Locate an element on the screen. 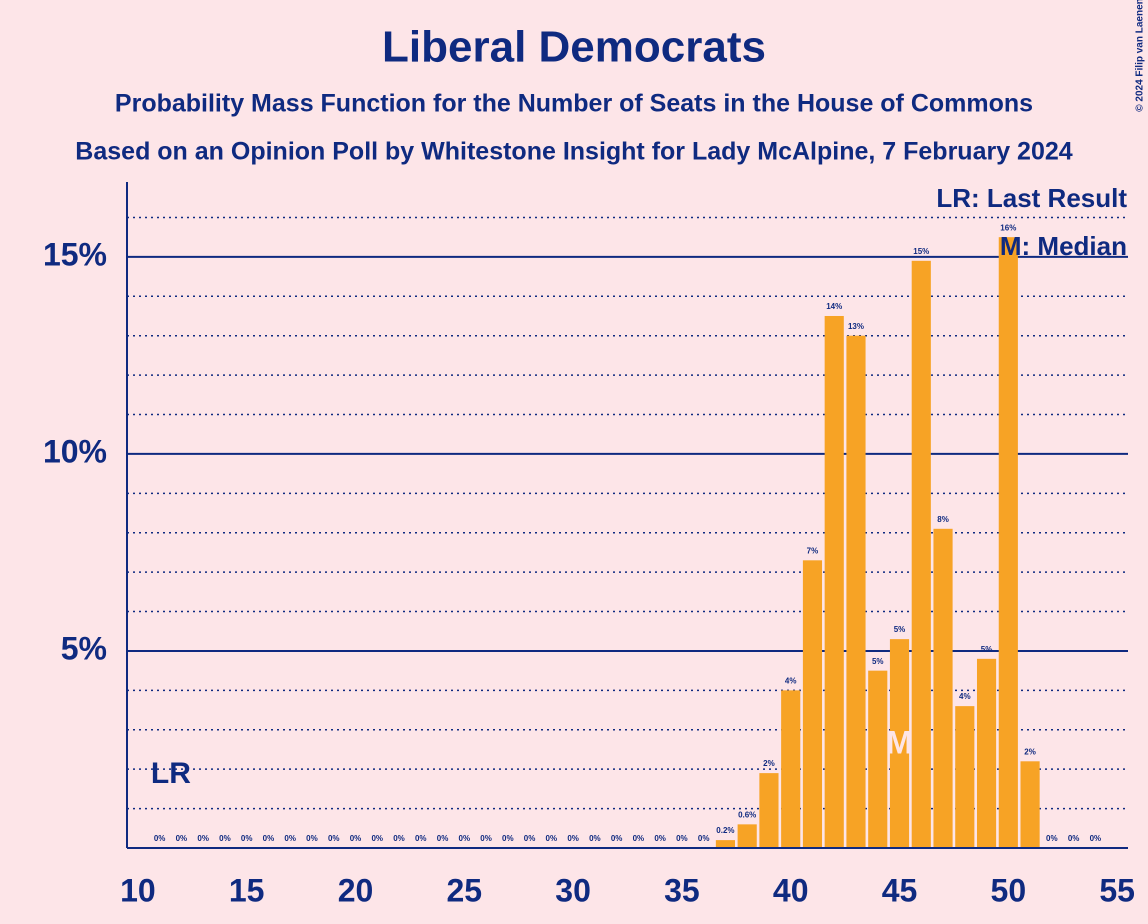 The height and width of the screenshot is (924, 1148). value-label: 16% is located at coordinates (1008, 227).